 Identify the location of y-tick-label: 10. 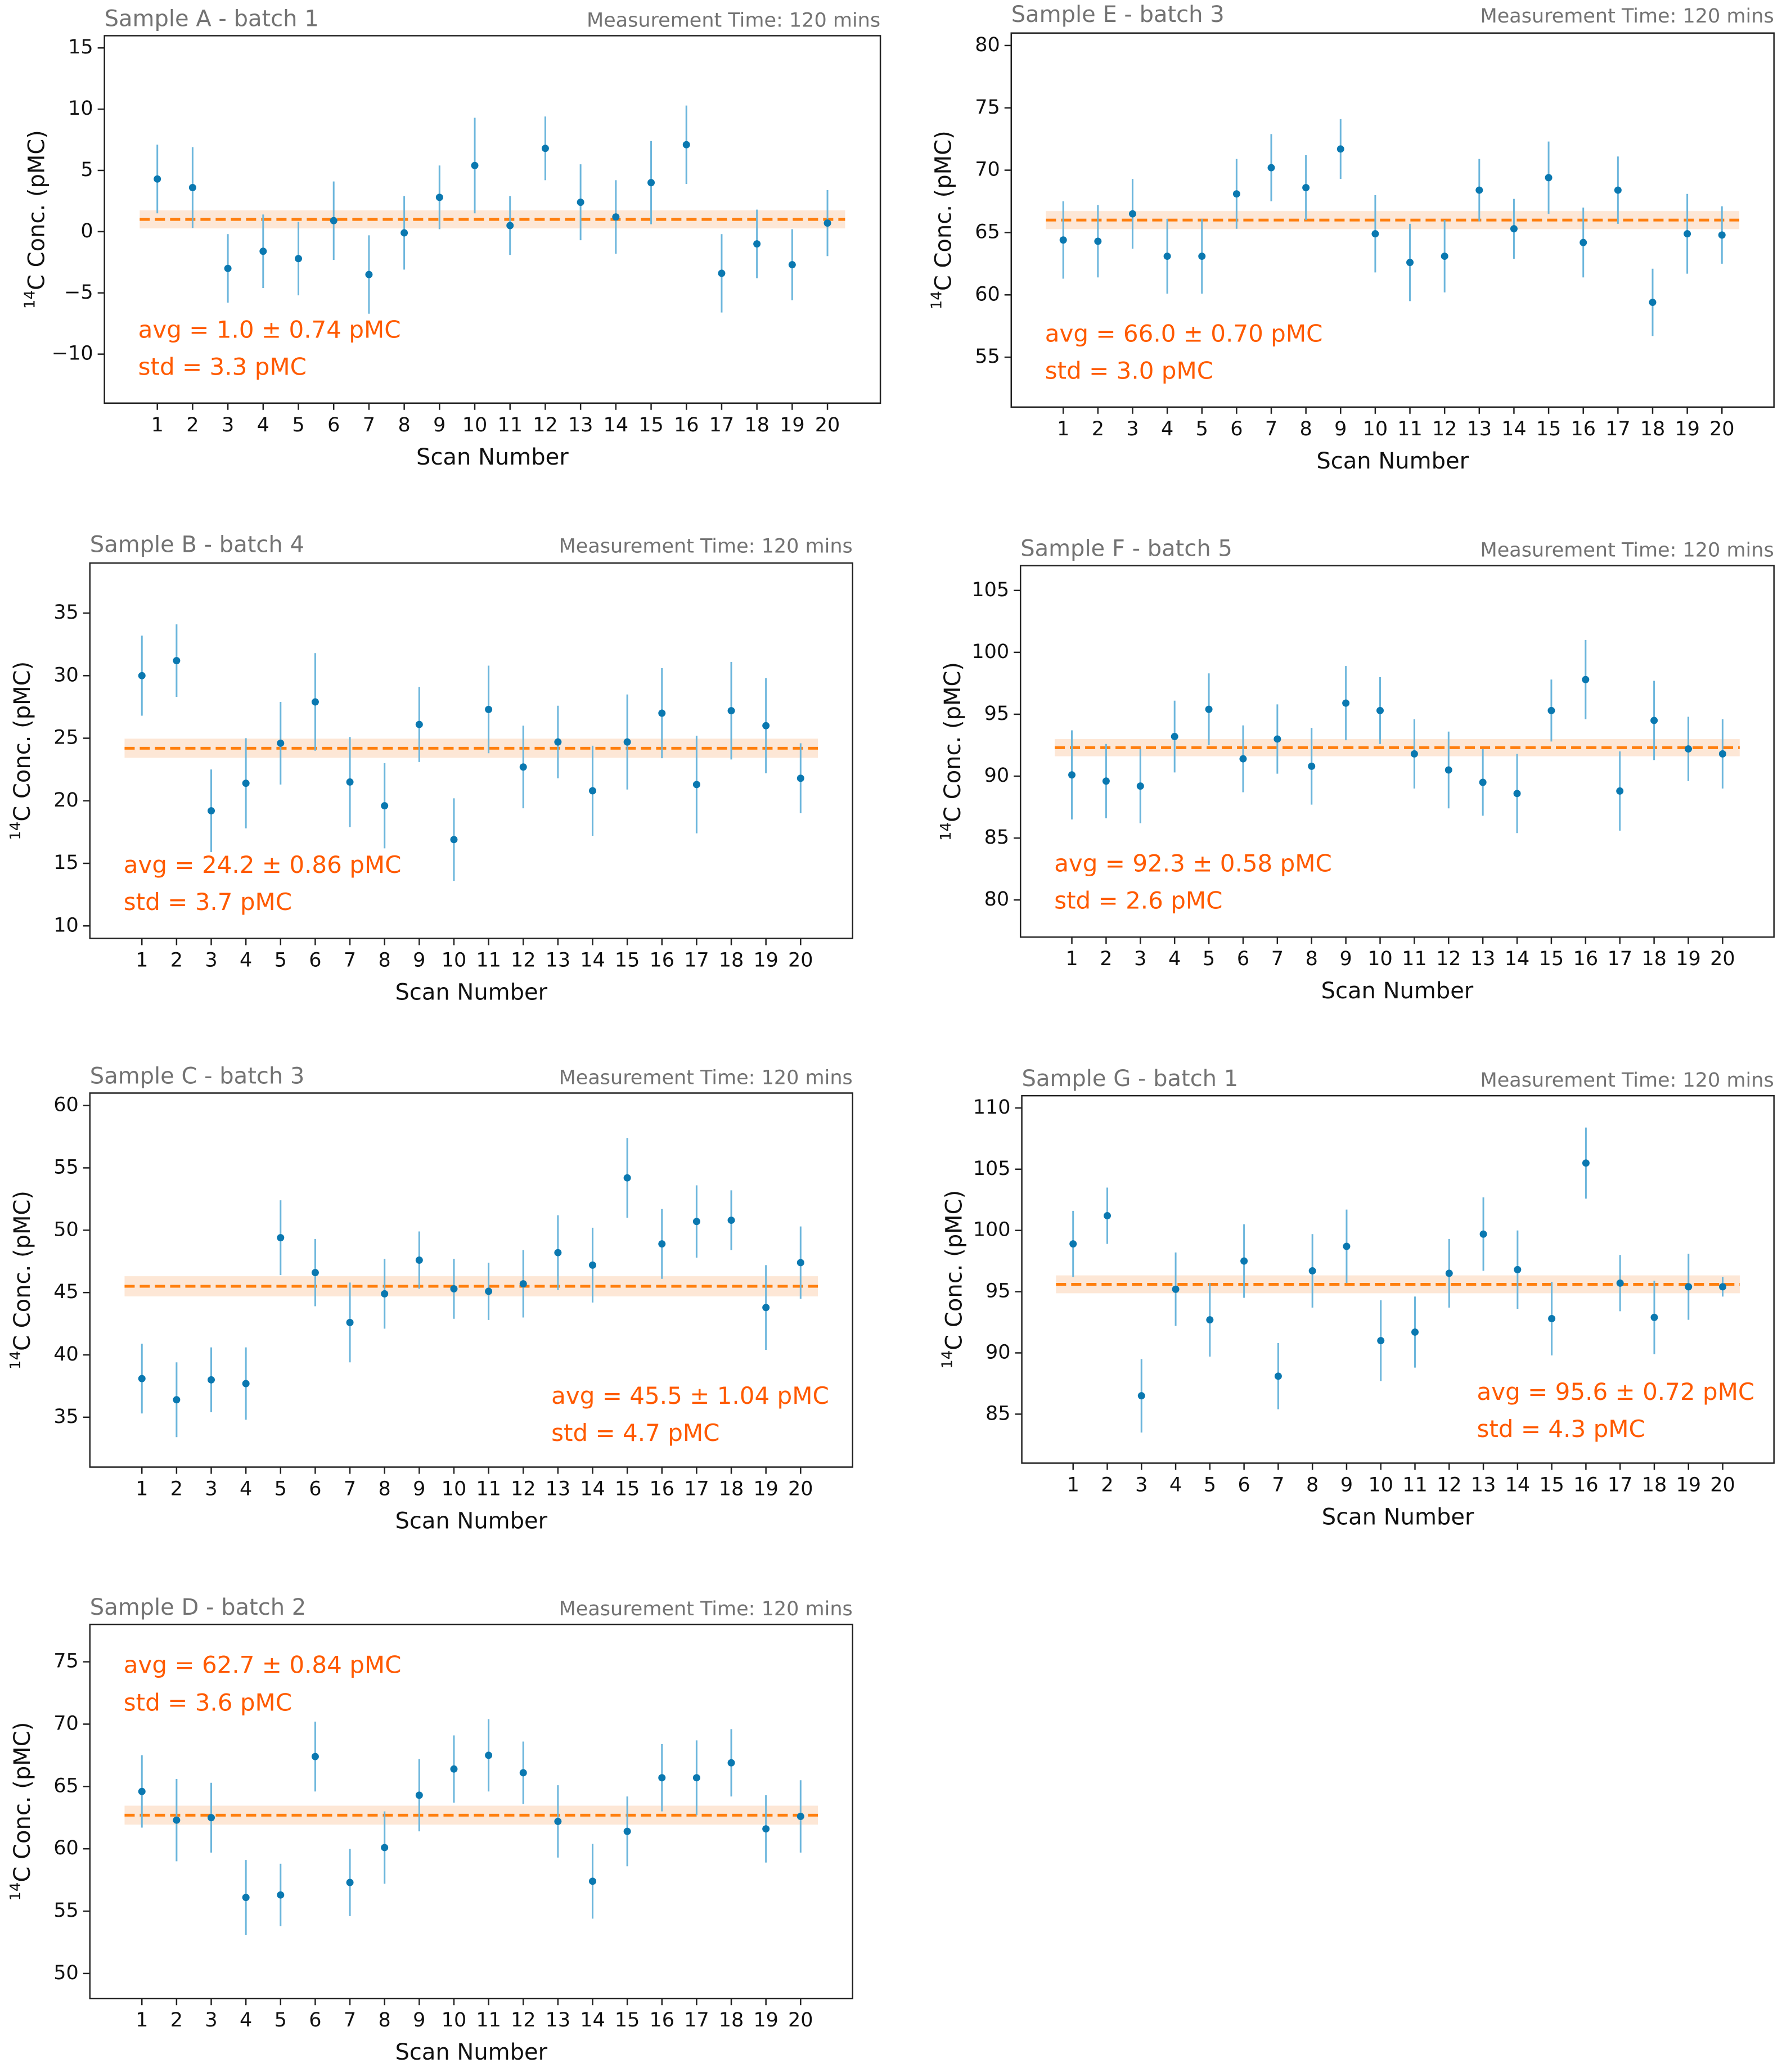
(80, 108).